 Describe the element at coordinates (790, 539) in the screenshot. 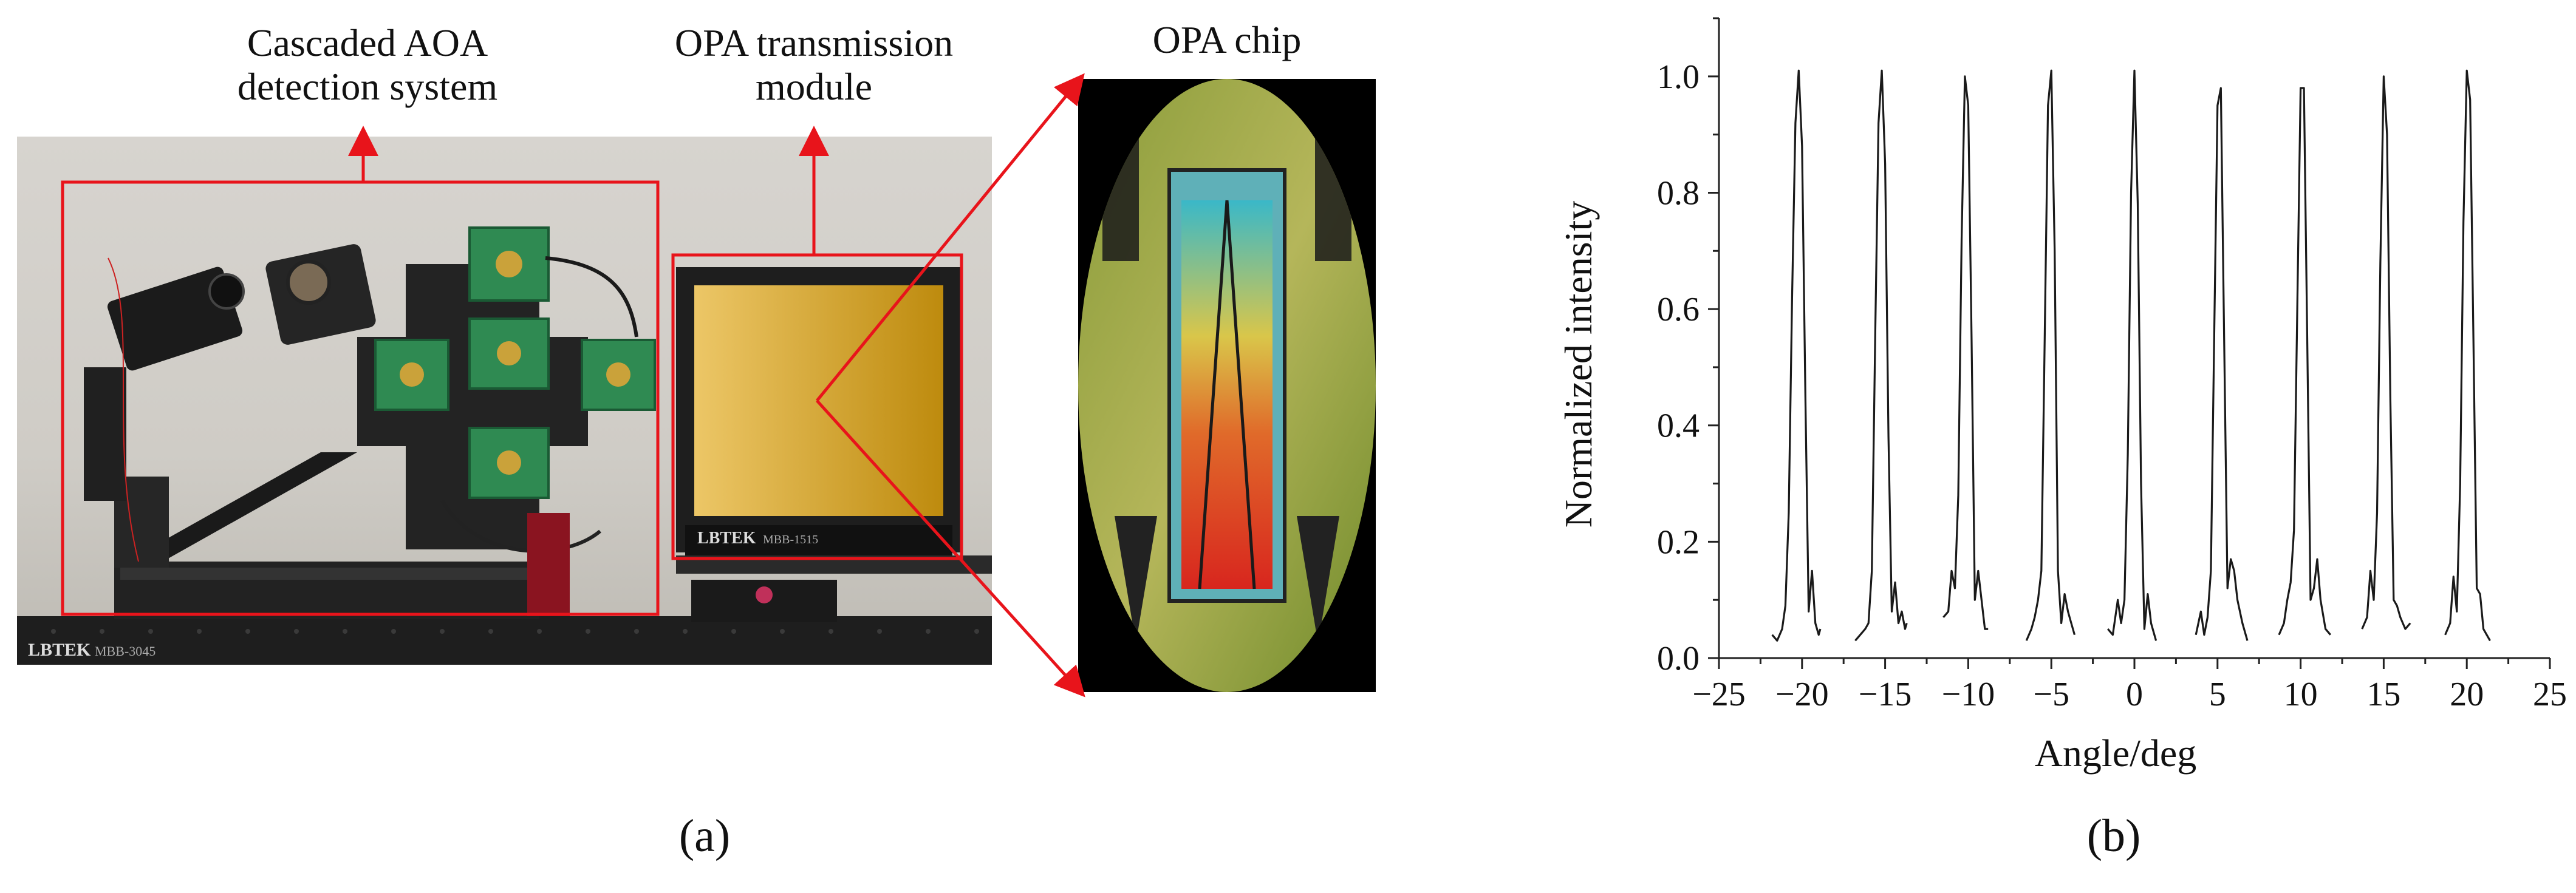

I see `plate-model-module: MBB-1515` at that location.